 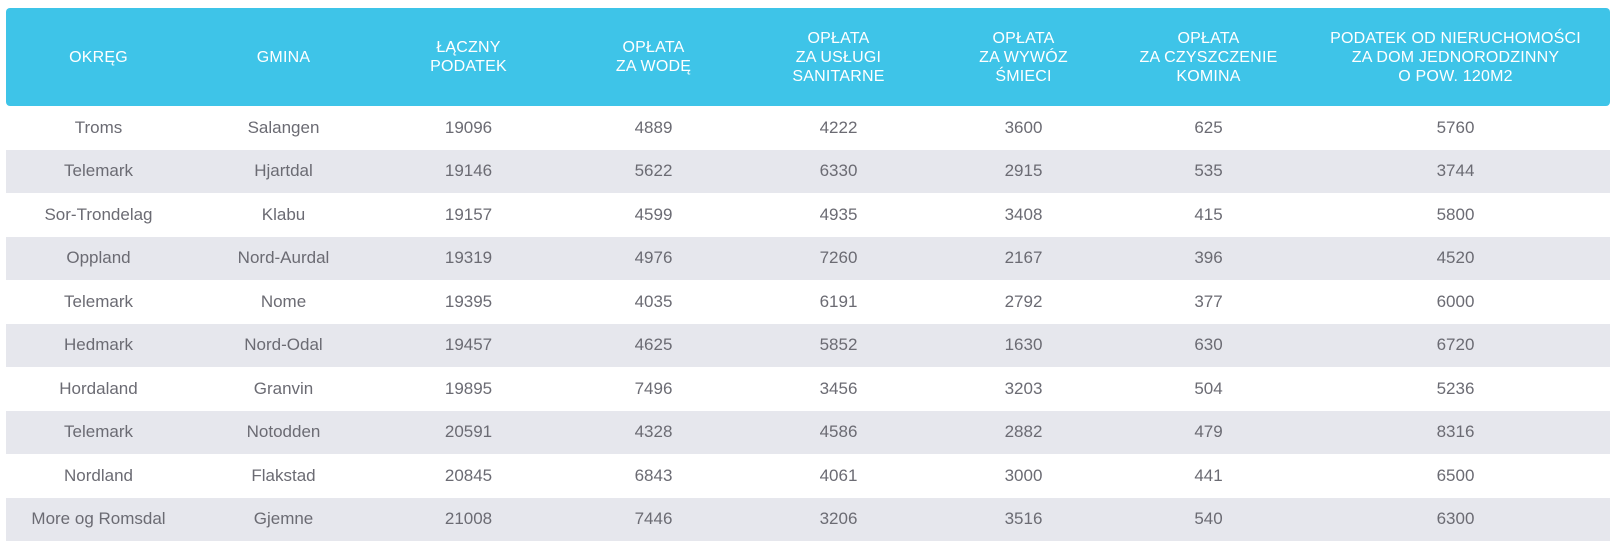 I want to click on table-cell: Nord-Aurdal, so click(x=283, y=258).